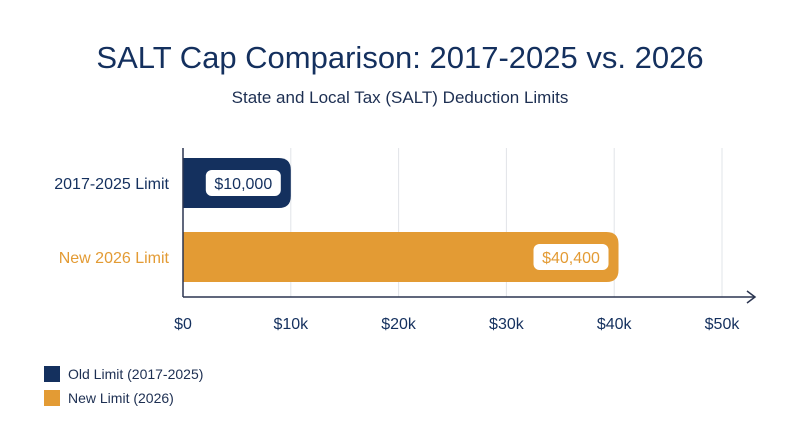 This screenshot has height=447, width=800. I want to click on legend: Old Limit (2017-2025) New Limit (2026), so click(123, 390).